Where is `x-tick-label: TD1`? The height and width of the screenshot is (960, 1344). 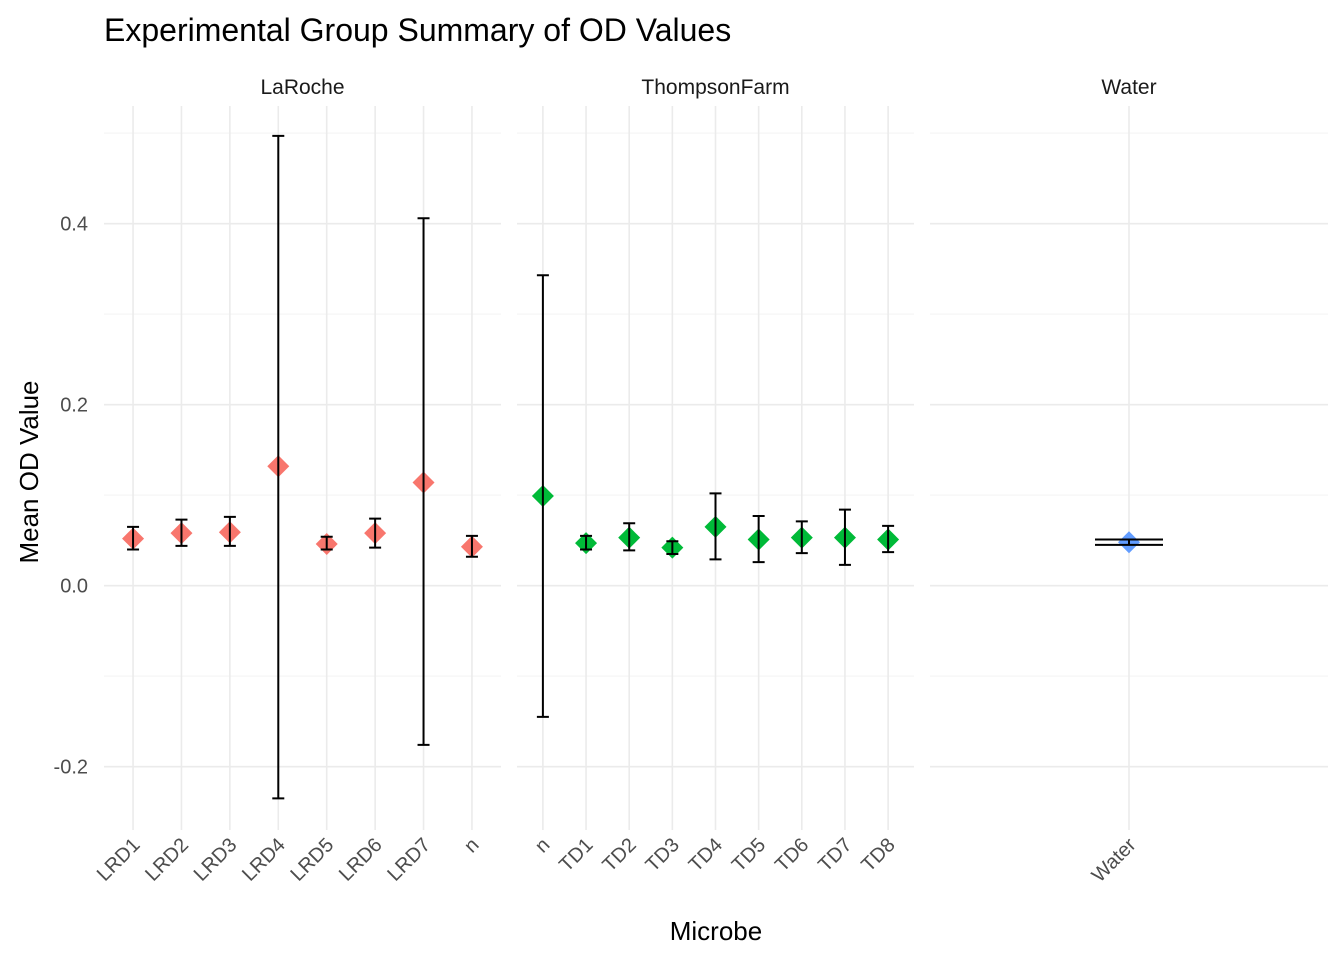
x-tick-label: TD1 is located at coordinates (576, 855).